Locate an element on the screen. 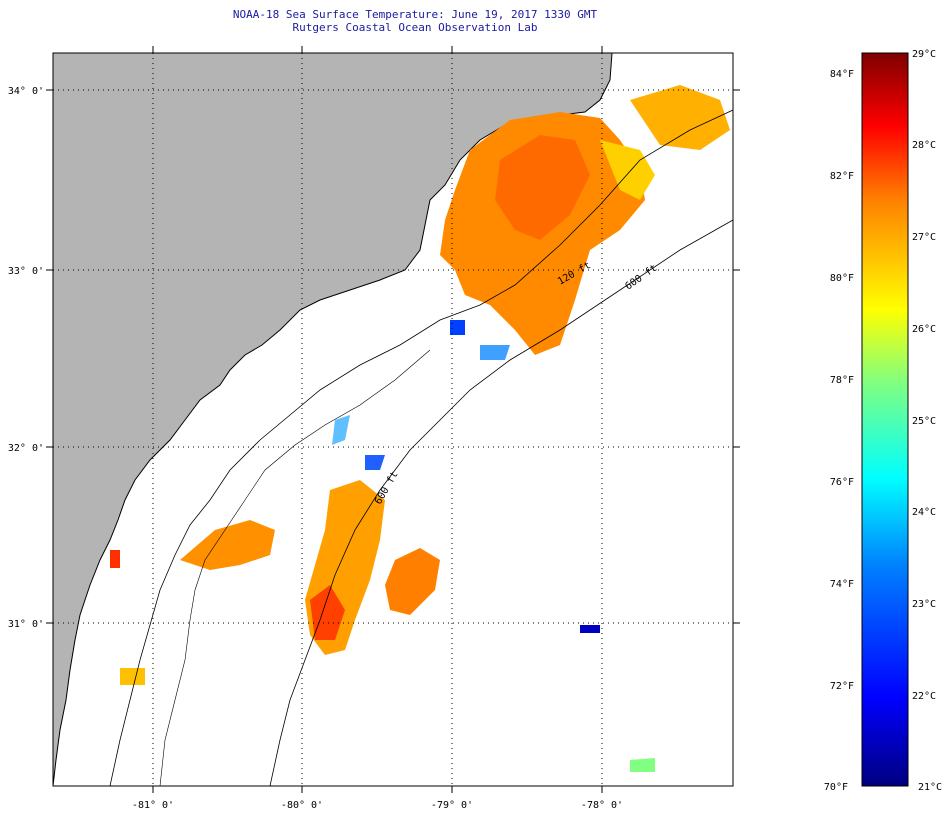 The height and width of the screenshot is (817, 944). cb-f-76: 76°F is located at coordinates (842, 482).